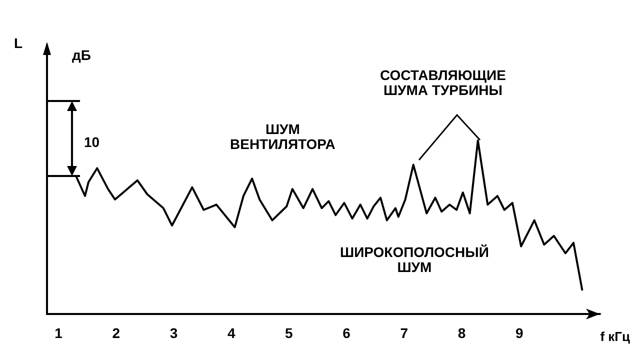  What do you see at coordinates (615, 336) in the screenshot?
I see `x-axis-title: f кГц` at bounding box center [615, 336].